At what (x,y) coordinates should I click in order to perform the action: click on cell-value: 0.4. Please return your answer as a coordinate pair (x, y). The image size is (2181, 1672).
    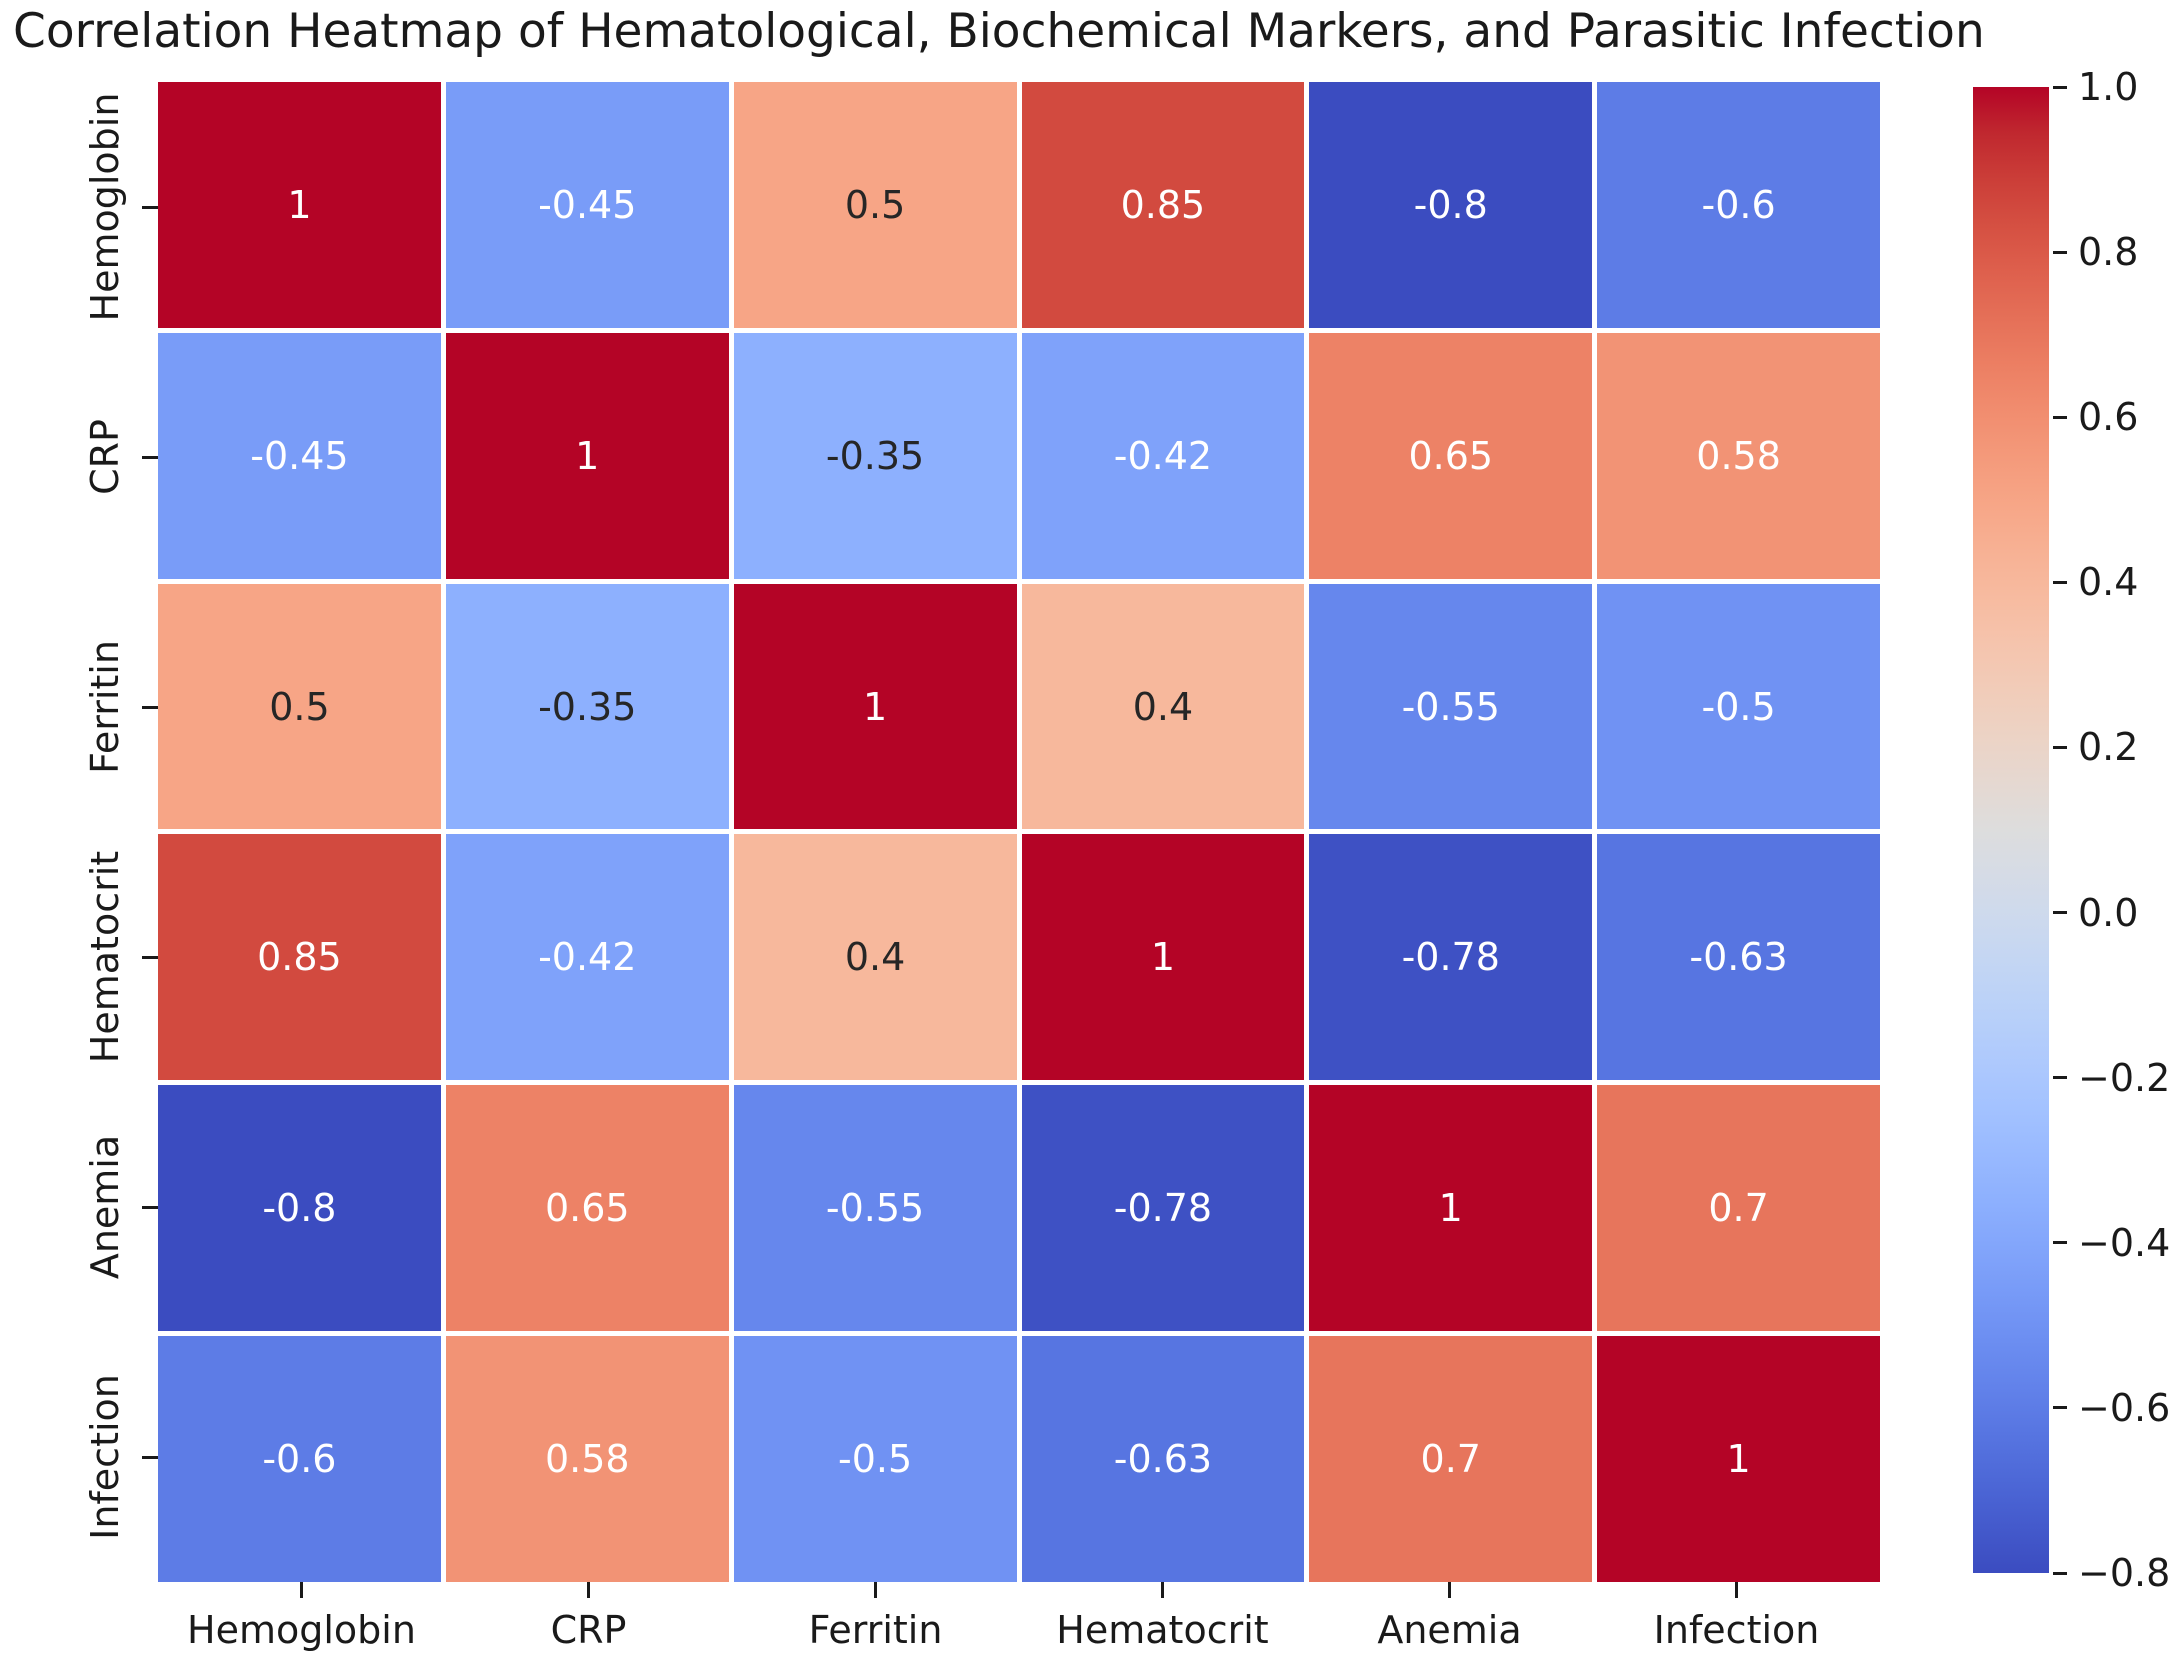
    Looking at the image, I should click on (875, 957).